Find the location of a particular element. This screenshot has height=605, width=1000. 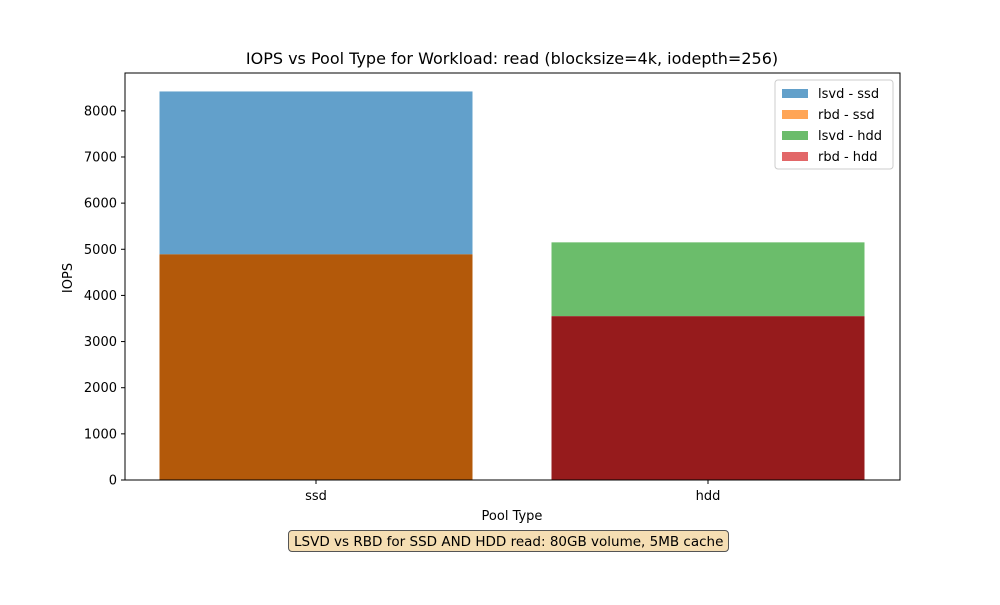

x-tick-label: hdd is located at coordinates (708, 496).